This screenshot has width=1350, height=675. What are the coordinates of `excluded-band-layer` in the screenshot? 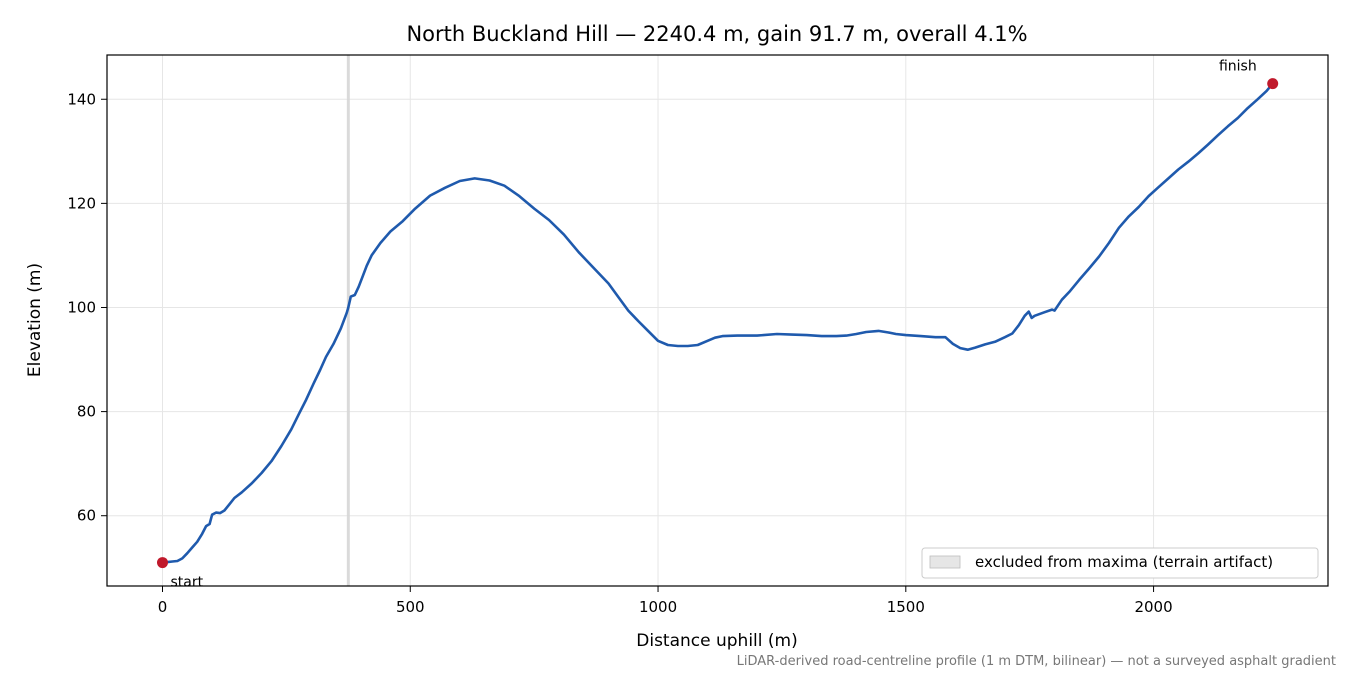 It's located at (348, 320).